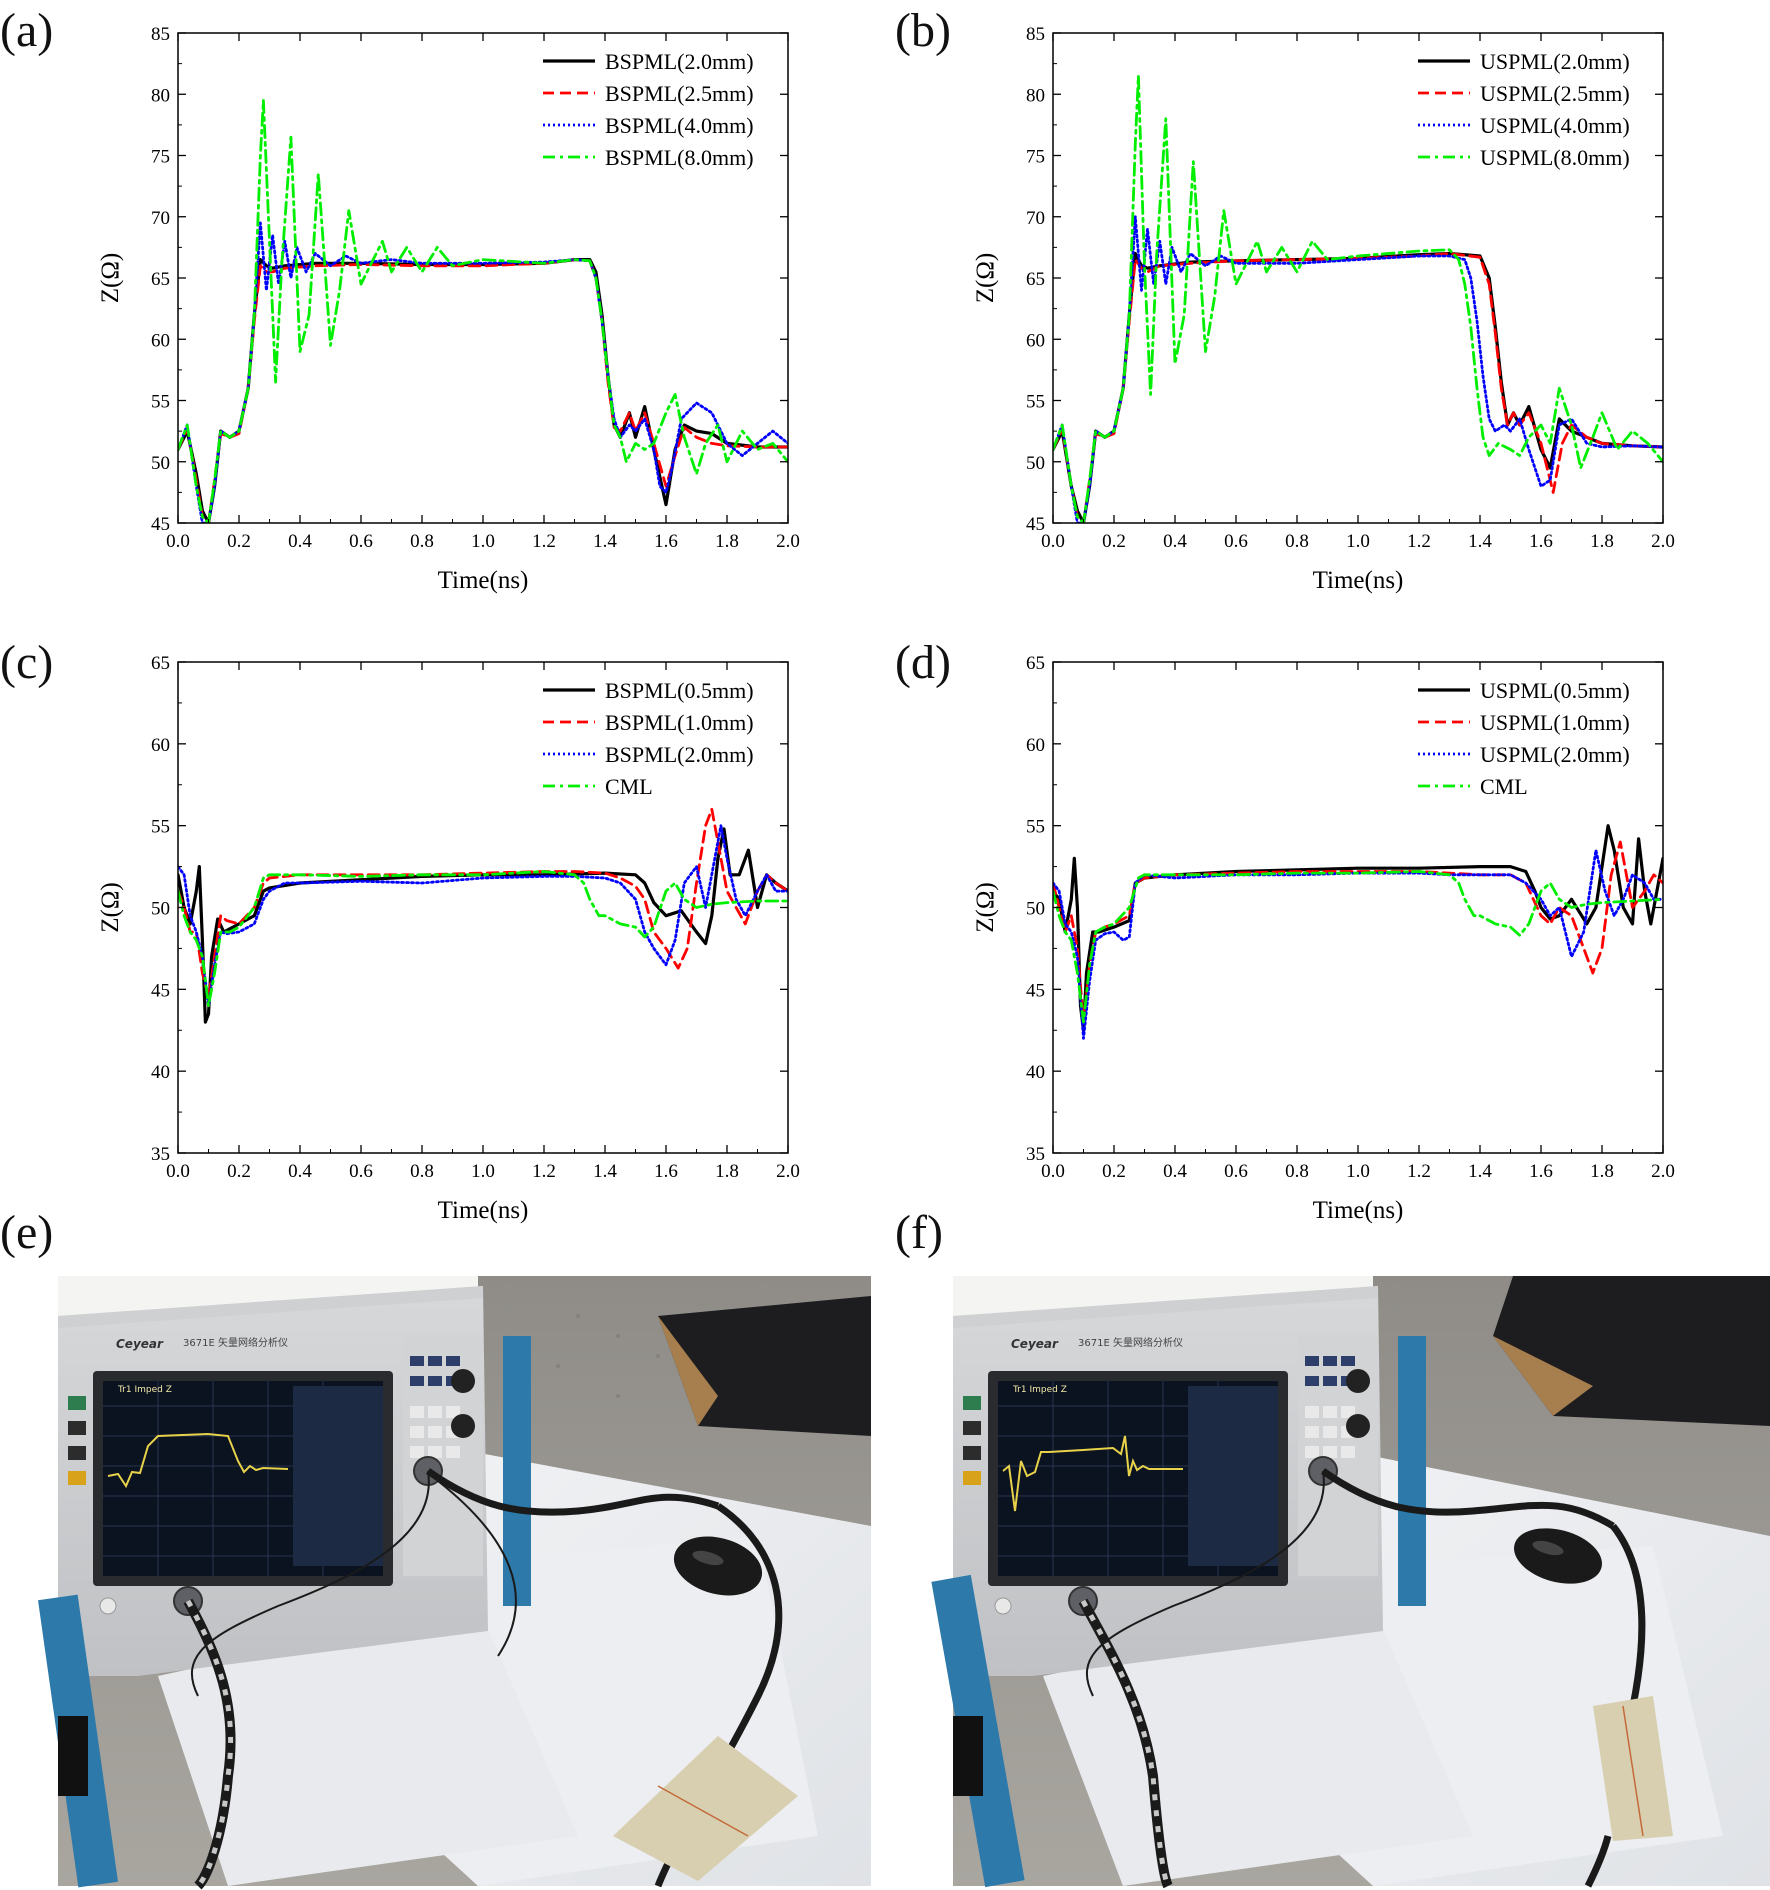 Image resolution: width=1770 pixels, height=1890 pixels. I want to click on svg-text: Ceyear, so click(1035, 1344).